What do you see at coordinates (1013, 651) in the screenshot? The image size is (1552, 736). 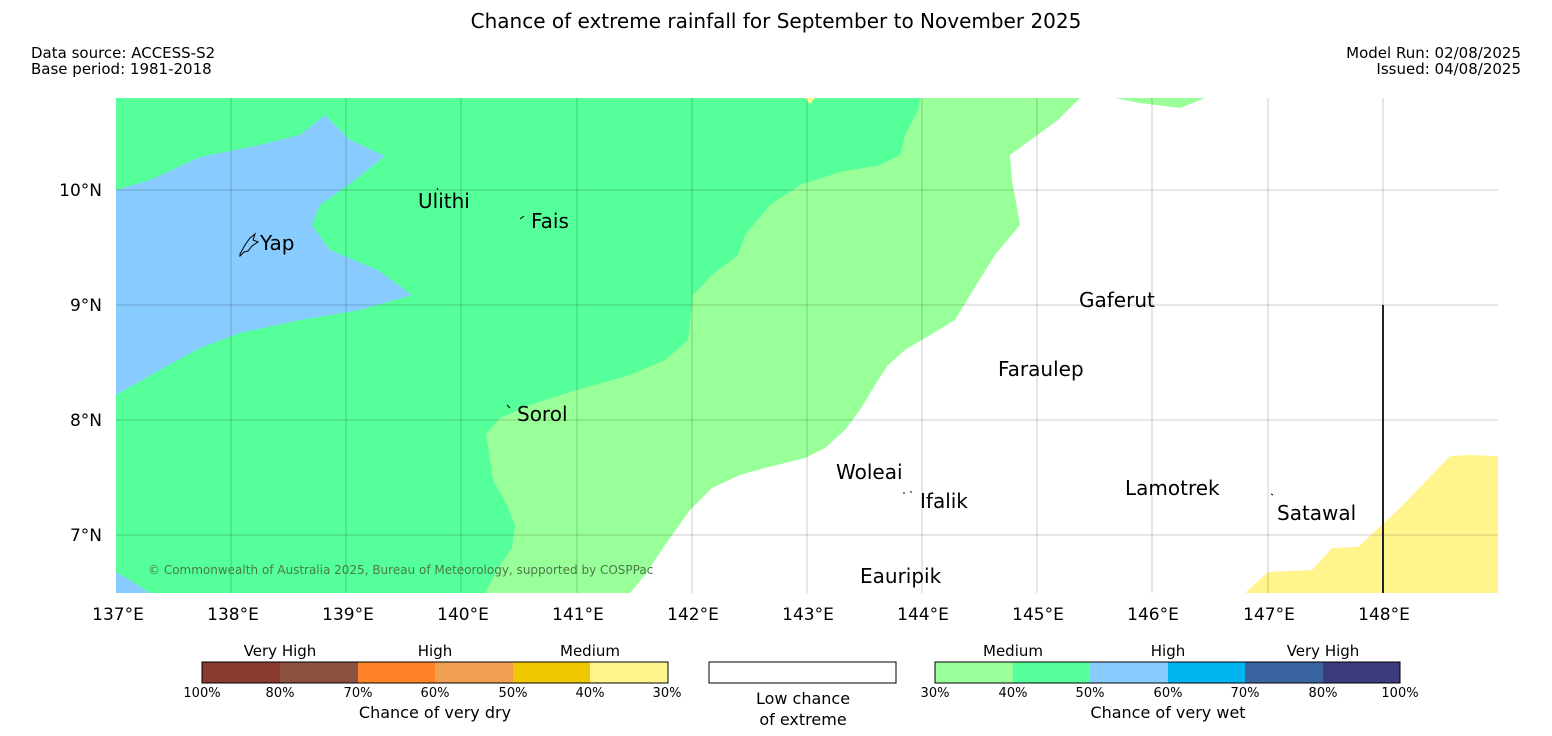 I see `legend-wet-header-medium: Medium` at bounding box center [1013, 651].